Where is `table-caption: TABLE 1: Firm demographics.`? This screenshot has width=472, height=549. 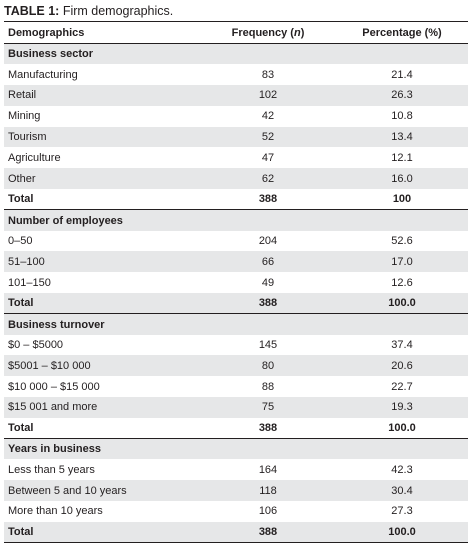 table-caption: TABLE 1: Firm demographics. is located at coordinates (88, 11).